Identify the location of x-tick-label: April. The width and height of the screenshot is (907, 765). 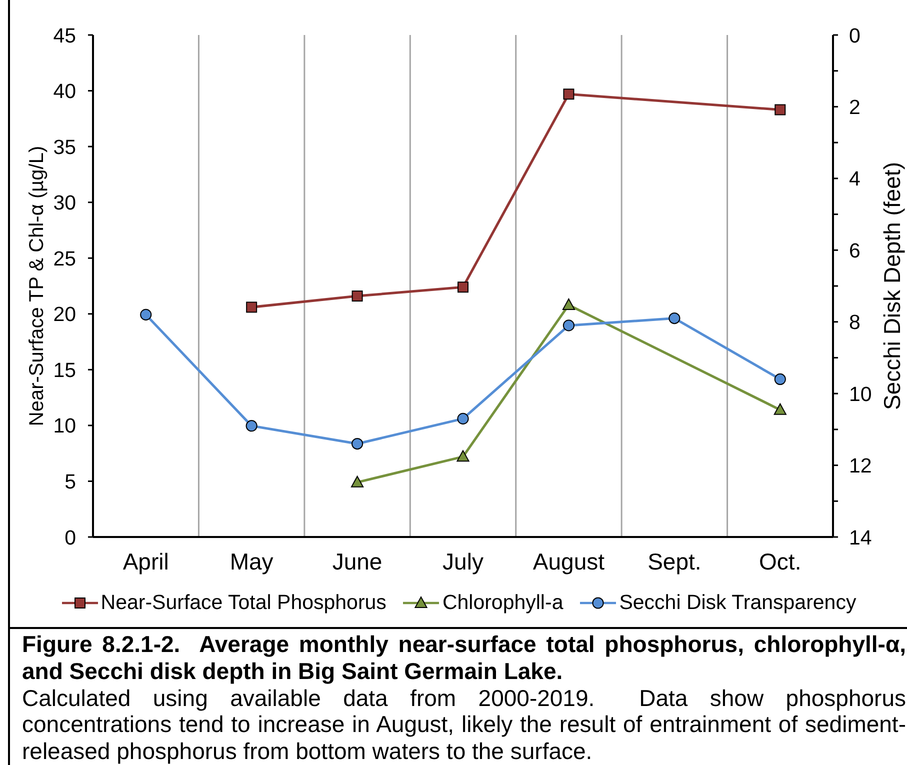
(145, 561).